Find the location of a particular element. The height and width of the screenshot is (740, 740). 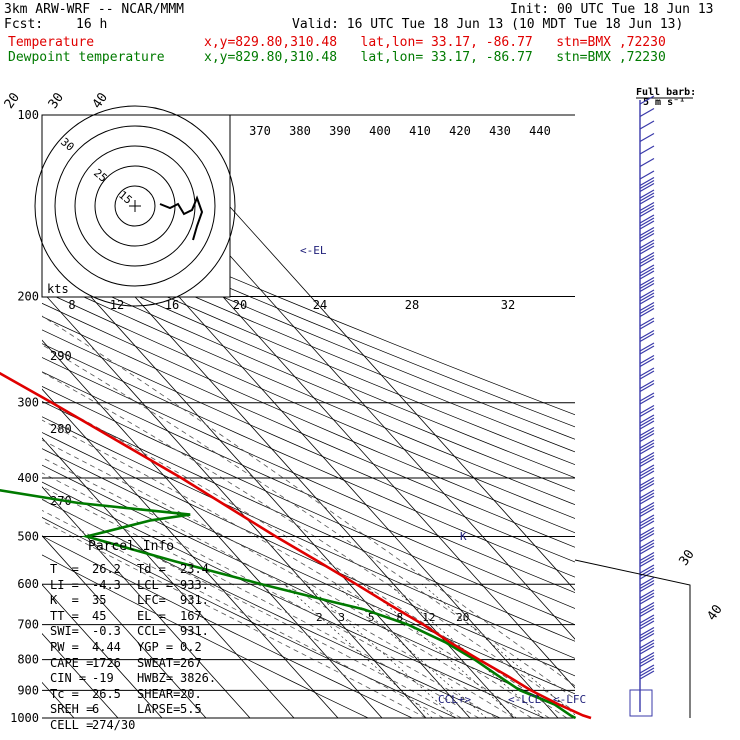

el-annotation: <-EL is located at coordinates (313, 250).